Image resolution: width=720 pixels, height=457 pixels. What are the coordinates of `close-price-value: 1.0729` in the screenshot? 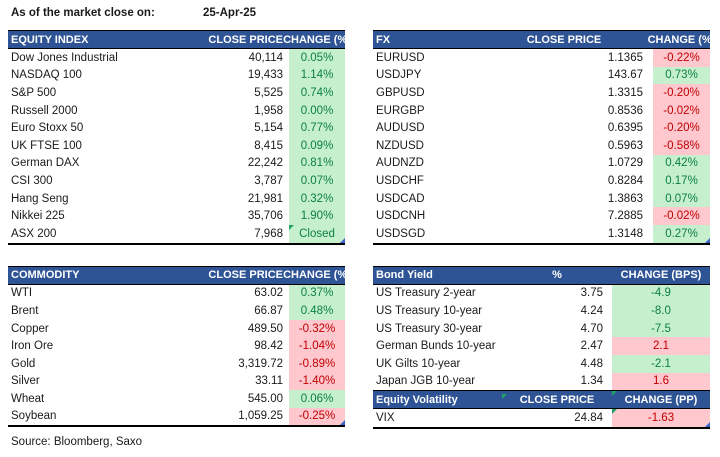 It's located at (625, 163).